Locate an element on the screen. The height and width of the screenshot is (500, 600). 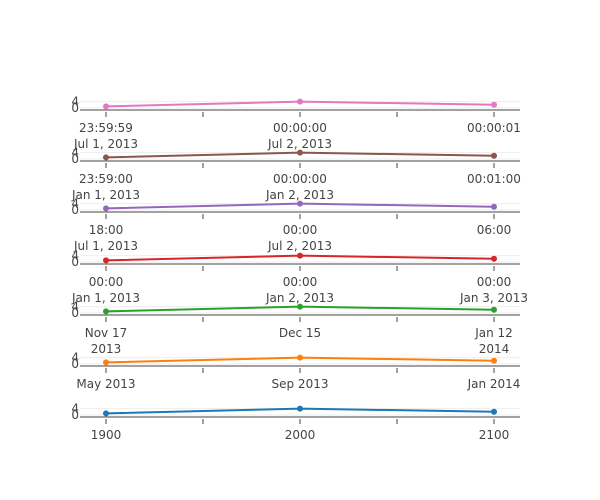
x-tick-label: 23:59:00 is located at coordinates (106, 179).